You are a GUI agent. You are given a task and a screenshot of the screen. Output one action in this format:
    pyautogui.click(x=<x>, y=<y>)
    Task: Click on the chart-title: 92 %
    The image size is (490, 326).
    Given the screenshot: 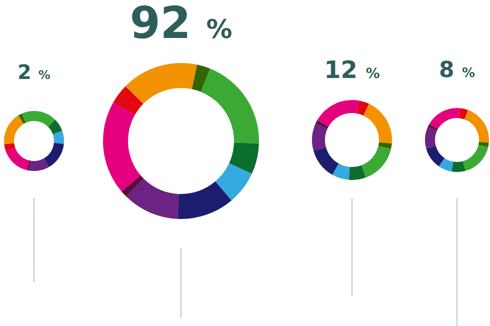 What is the action you would take?
    pyautogui.click(x=181, y=24)
    